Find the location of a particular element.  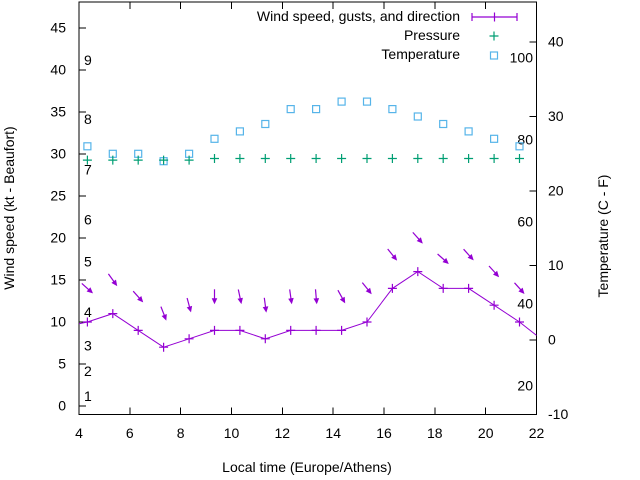

inner-scale-label: 40 is located at coordinates (525, 304).